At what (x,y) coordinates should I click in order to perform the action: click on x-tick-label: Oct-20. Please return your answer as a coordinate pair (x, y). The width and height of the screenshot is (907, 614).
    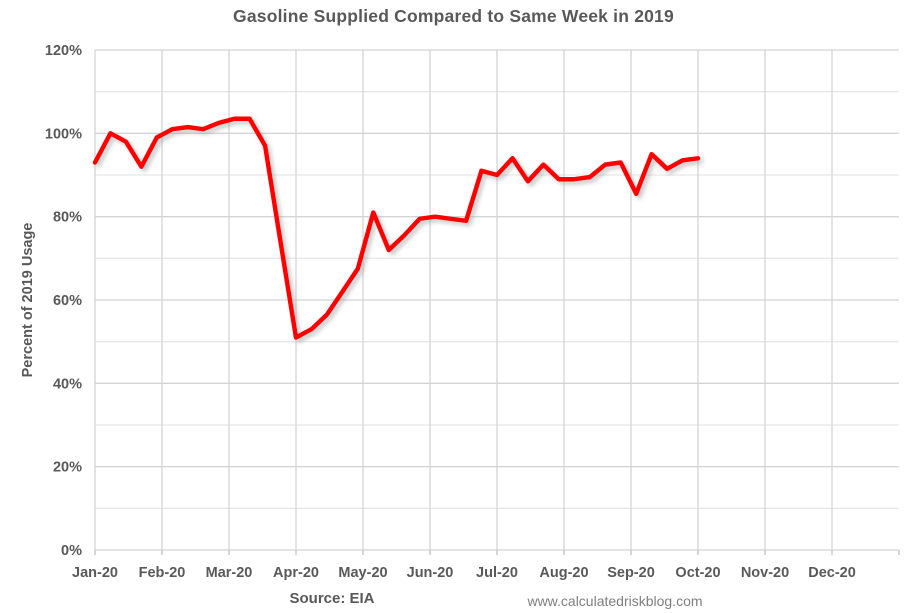
    Looking at the image, I should click on (697, 573).